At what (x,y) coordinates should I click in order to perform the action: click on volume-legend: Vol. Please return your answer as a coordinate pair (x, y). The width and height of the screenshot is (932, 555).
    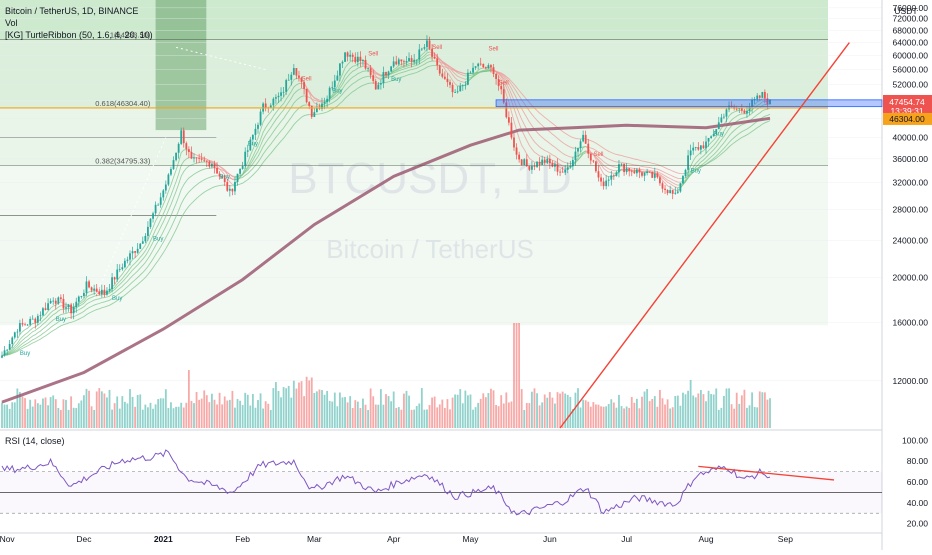
    Looking at the image, I should click on (11, 23).